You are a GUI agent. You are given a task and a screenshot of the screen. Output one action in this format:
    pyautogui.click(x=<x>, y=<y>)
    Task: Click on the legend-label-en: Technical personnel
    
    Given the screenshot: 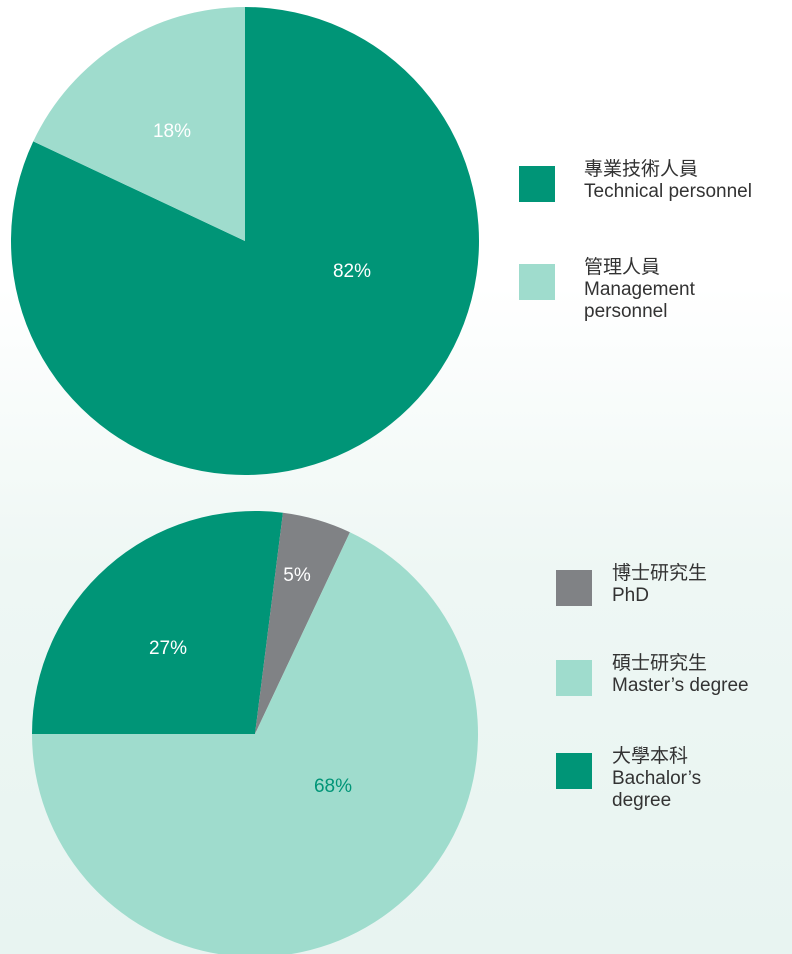 What is the action you would take?
    pyautogui.click(x=668, y=191)
    